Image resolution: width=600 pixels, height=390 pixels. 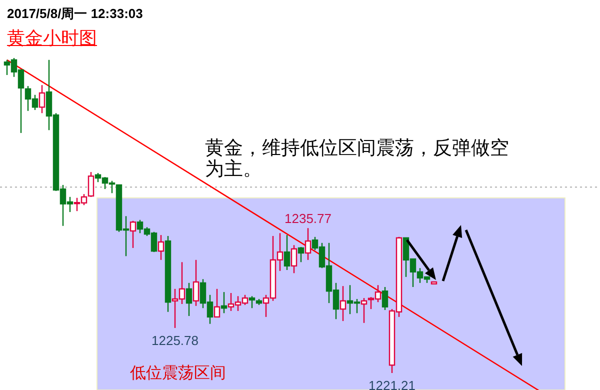 What do you see at coordinates (75, 14) in the screenshot?
I see `chart-subtitle: 2017/5/8/周一 12:33:03` at bounding box center [75, 14].